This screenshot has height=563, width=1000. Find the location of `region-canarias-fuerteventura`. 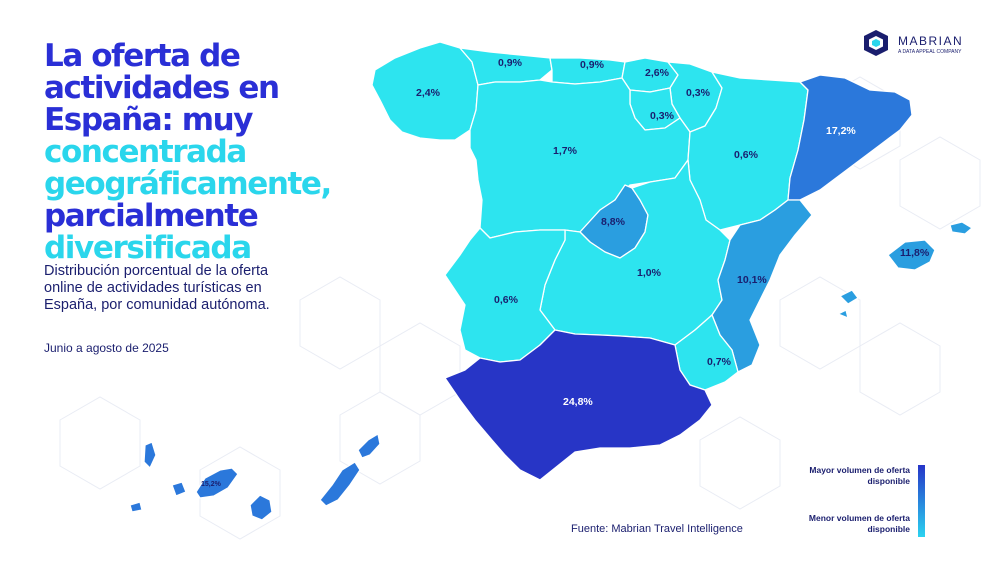

region-canarias-fuerteventura is located at coordinates (340, 484).